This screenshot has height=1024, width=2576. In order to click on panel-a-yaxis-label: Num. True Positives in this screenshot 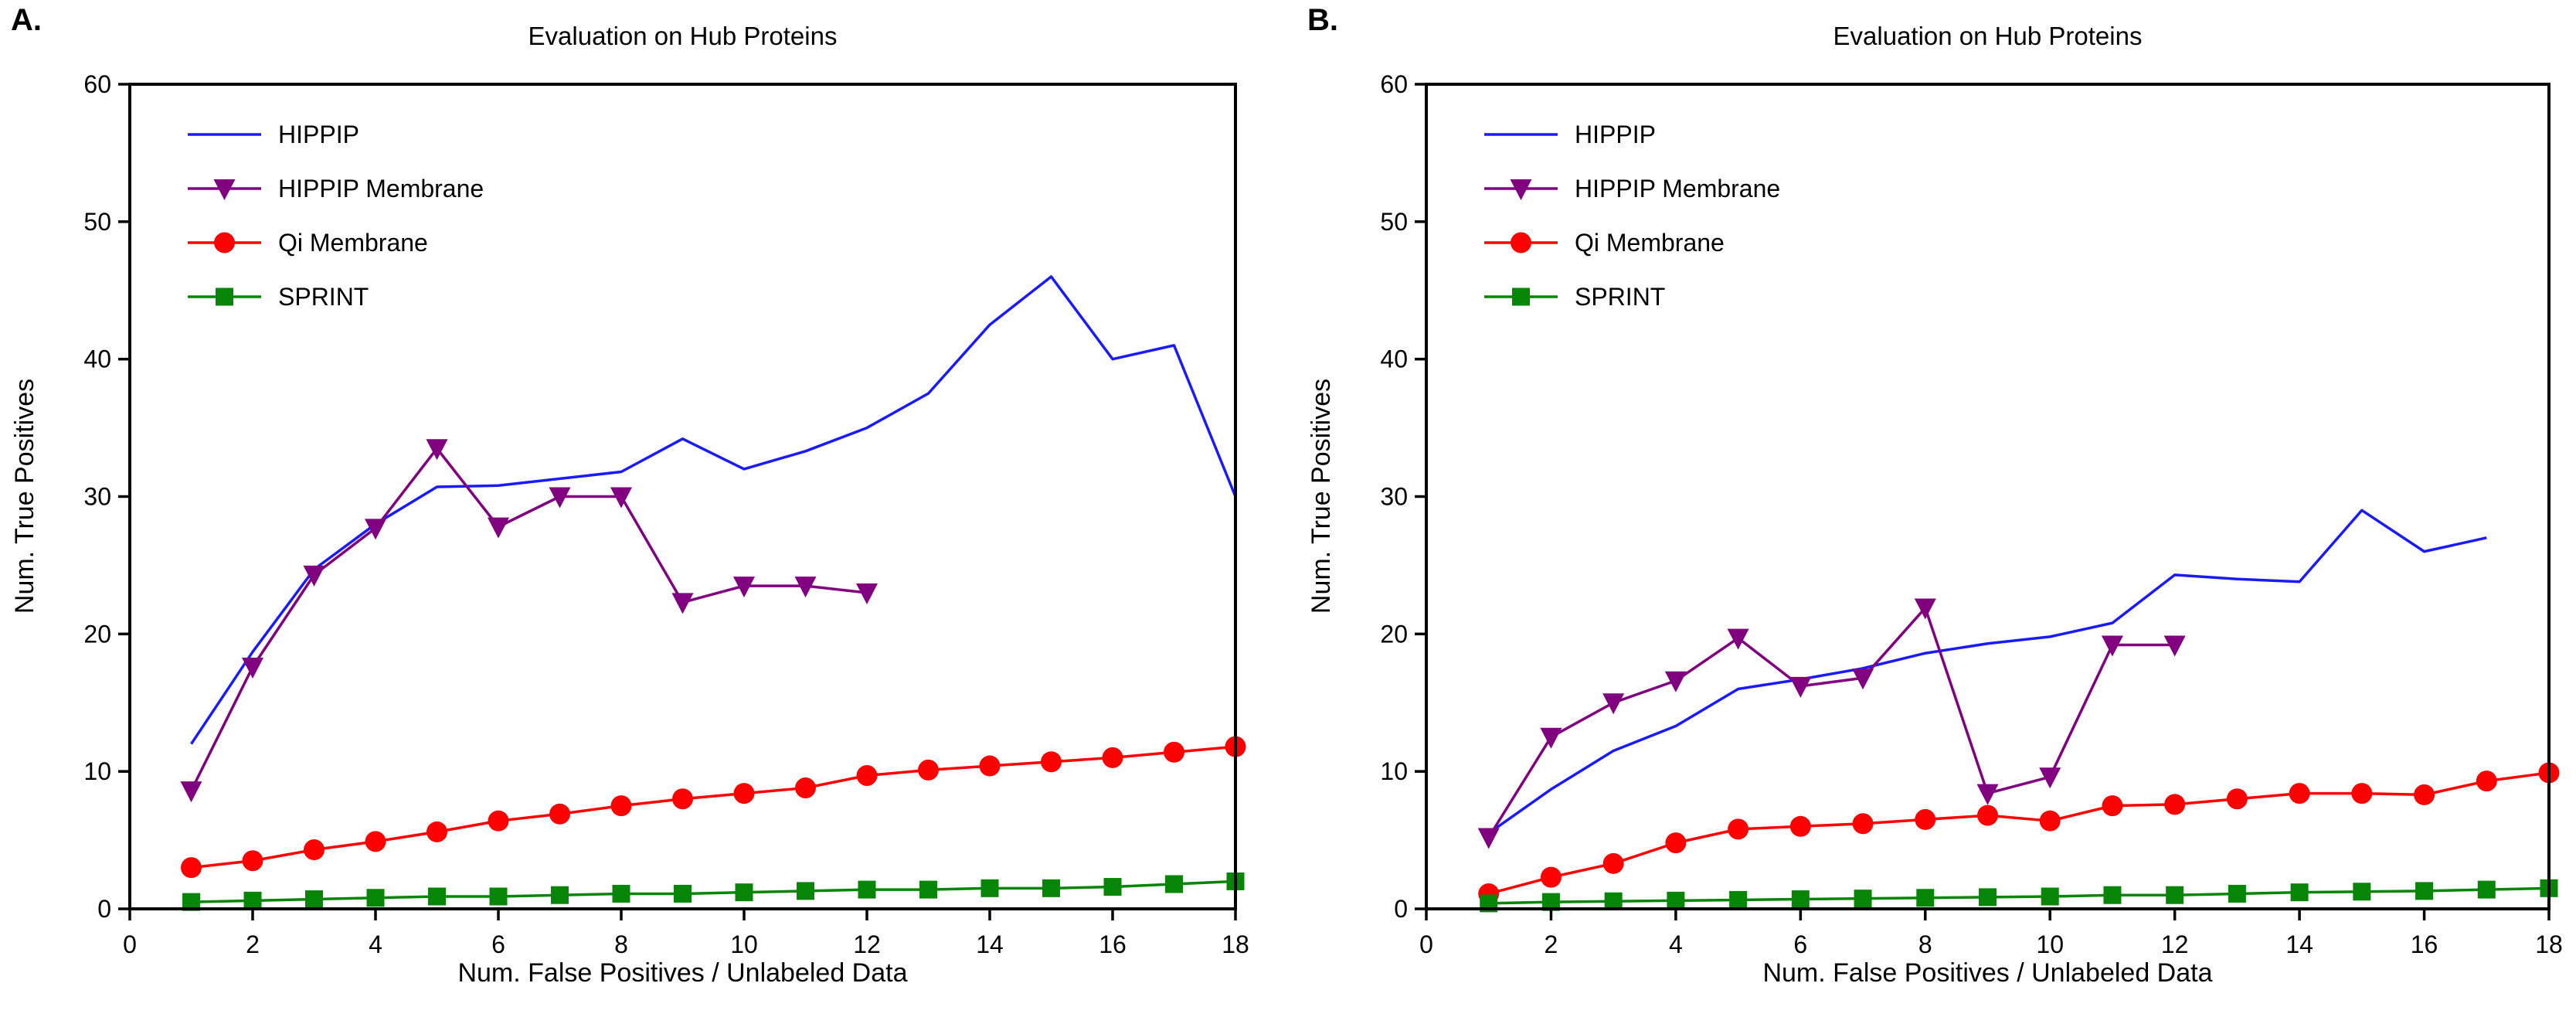, I will do `click(24, 496)`.